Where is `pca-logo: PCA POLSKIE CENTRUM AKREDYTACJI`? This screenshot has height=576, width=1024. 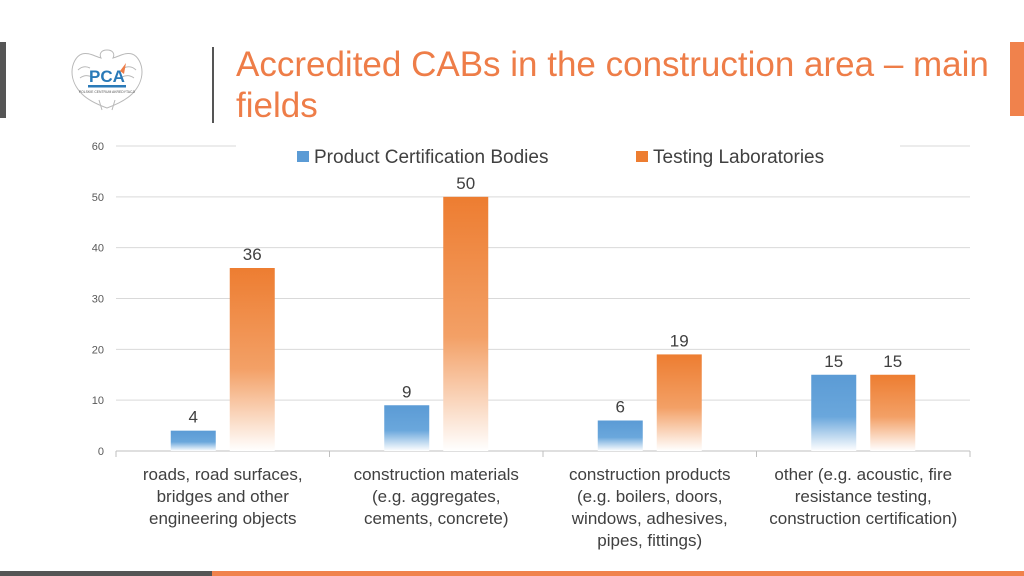 pca-logo: PCA POLSKIE CENTRUM AKREDYTACJI is located at coordinates (107, 80).